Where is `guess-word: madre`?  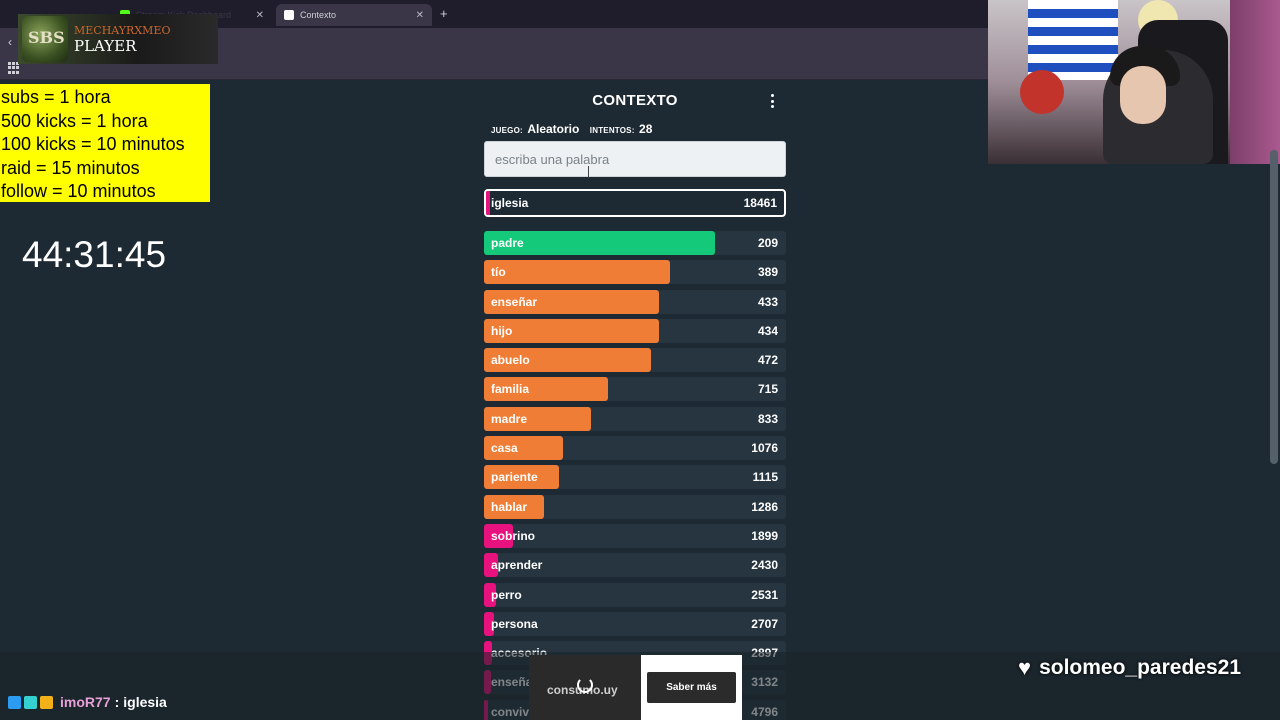 guess-word: madre is located at coordinates (509, 418).